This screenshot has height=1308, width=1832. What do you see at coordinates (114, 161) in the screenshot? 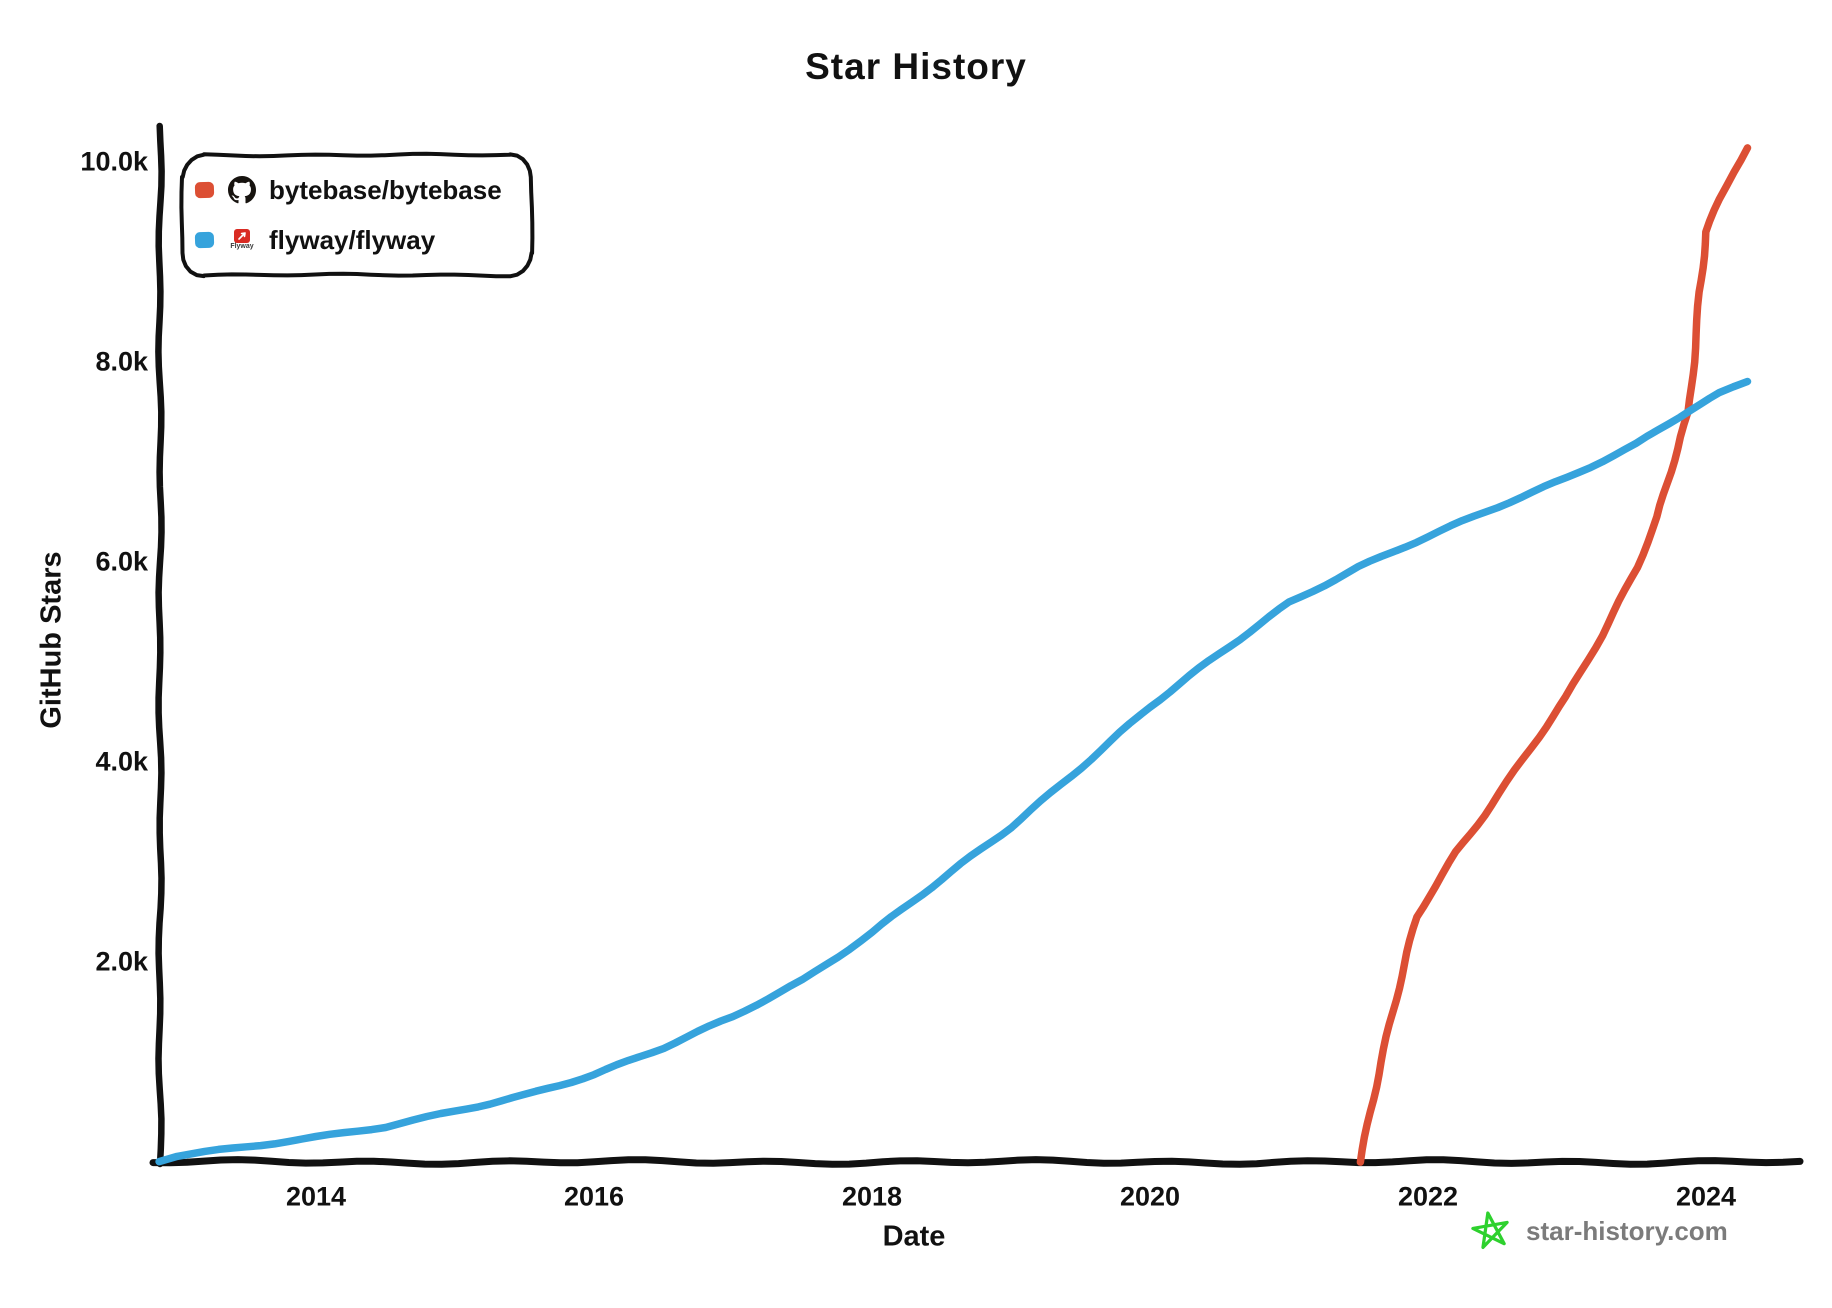
I see `y-tick-label: 10.0k` at bounding box center [114, 161].